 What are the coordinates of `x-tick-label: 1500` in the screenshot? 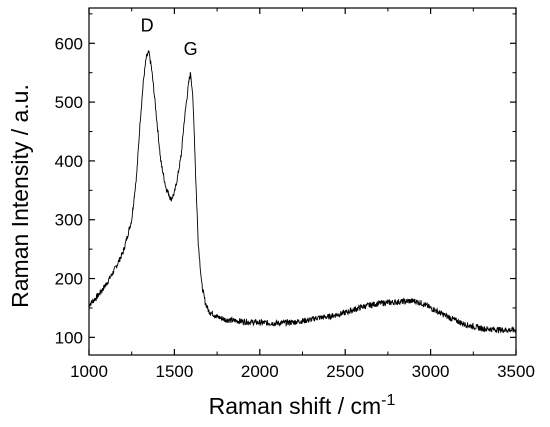 It's located at (174, 371).